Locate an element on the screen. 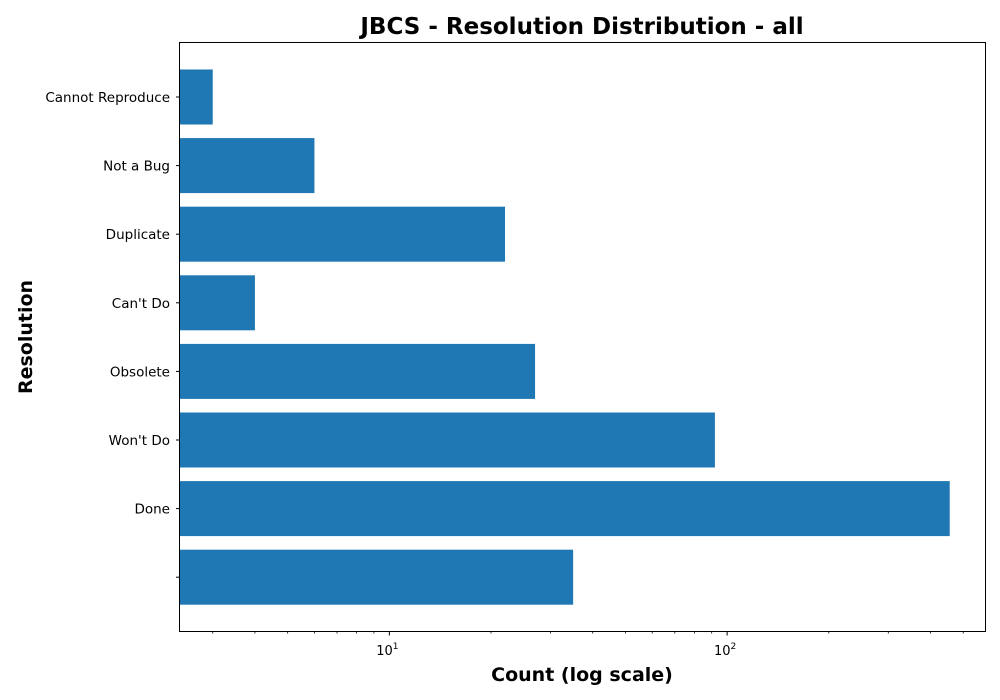 This screenshot has height=700, width=1000. x-tick-label: 10² is located at coordinates (725, 650).